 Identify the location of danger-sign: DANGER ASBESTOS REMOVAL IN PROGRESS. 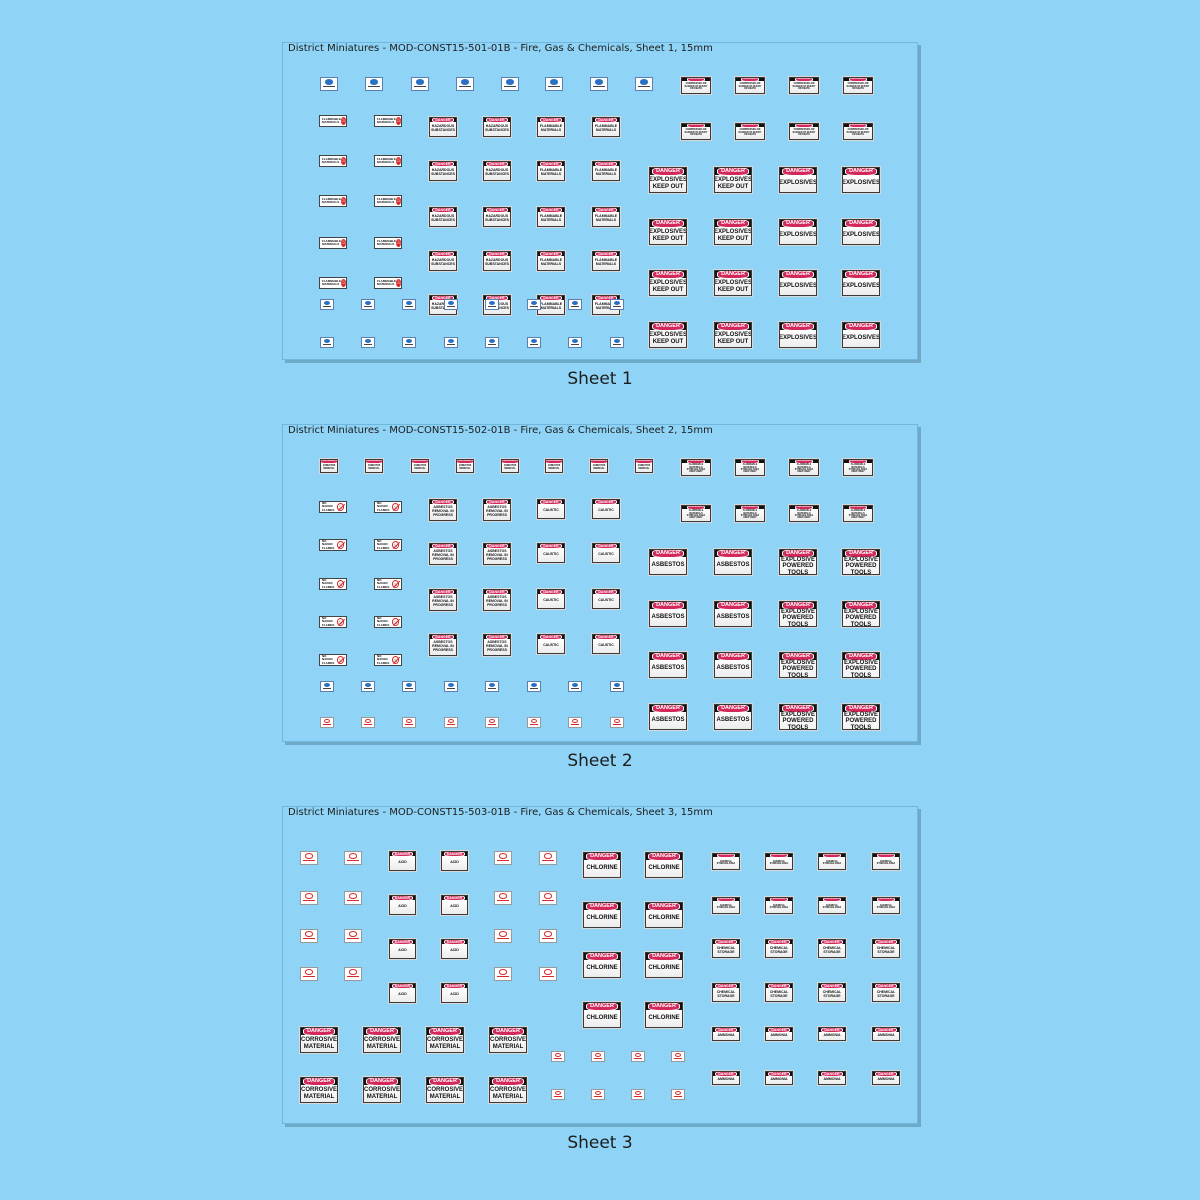
(443, 510).